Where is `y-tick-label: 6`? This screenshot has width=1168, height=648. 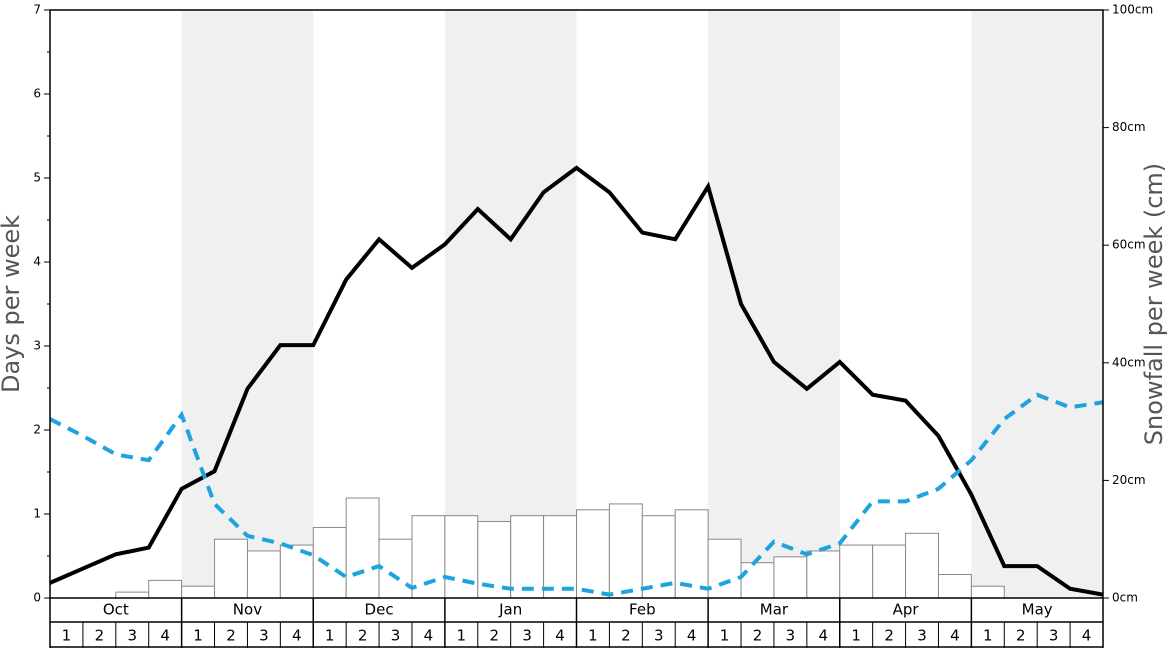
y-tick-label: 6 is located at coordinates (37, 94).